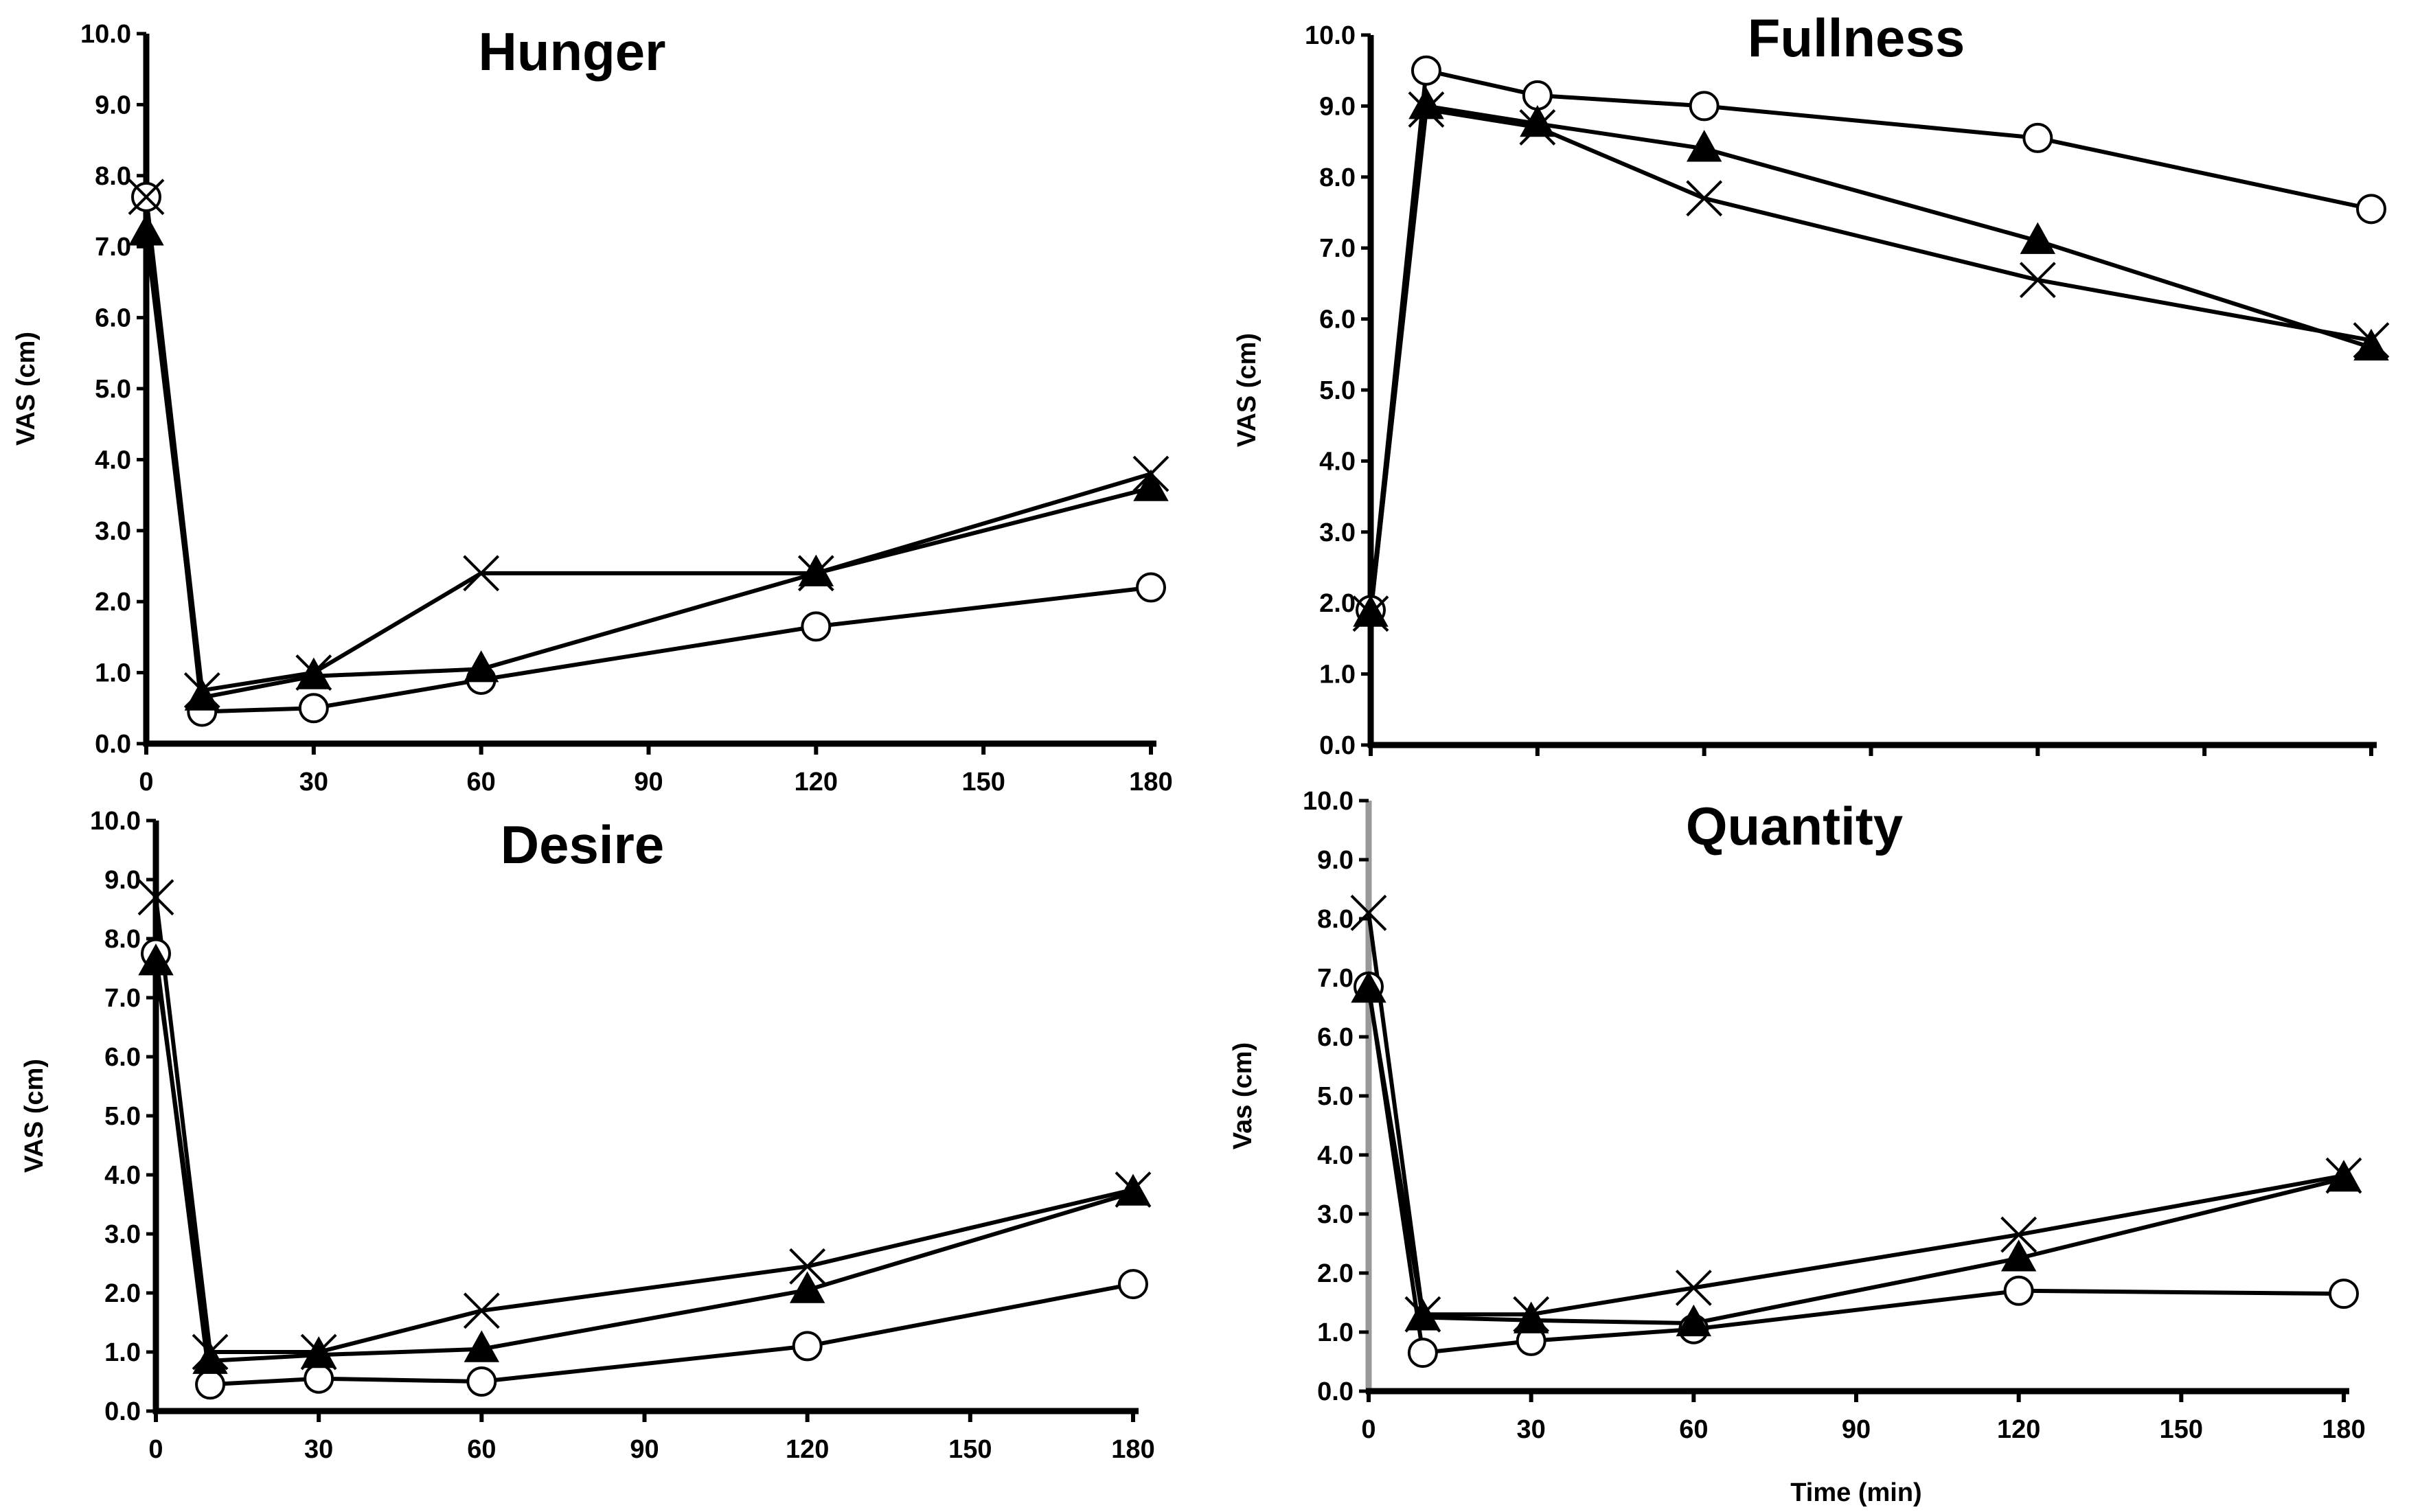  What do you see at coordinates (481, 1449) in the screenshot?
I see `x-tick-label: 60` at bounding box center [481, 1449].